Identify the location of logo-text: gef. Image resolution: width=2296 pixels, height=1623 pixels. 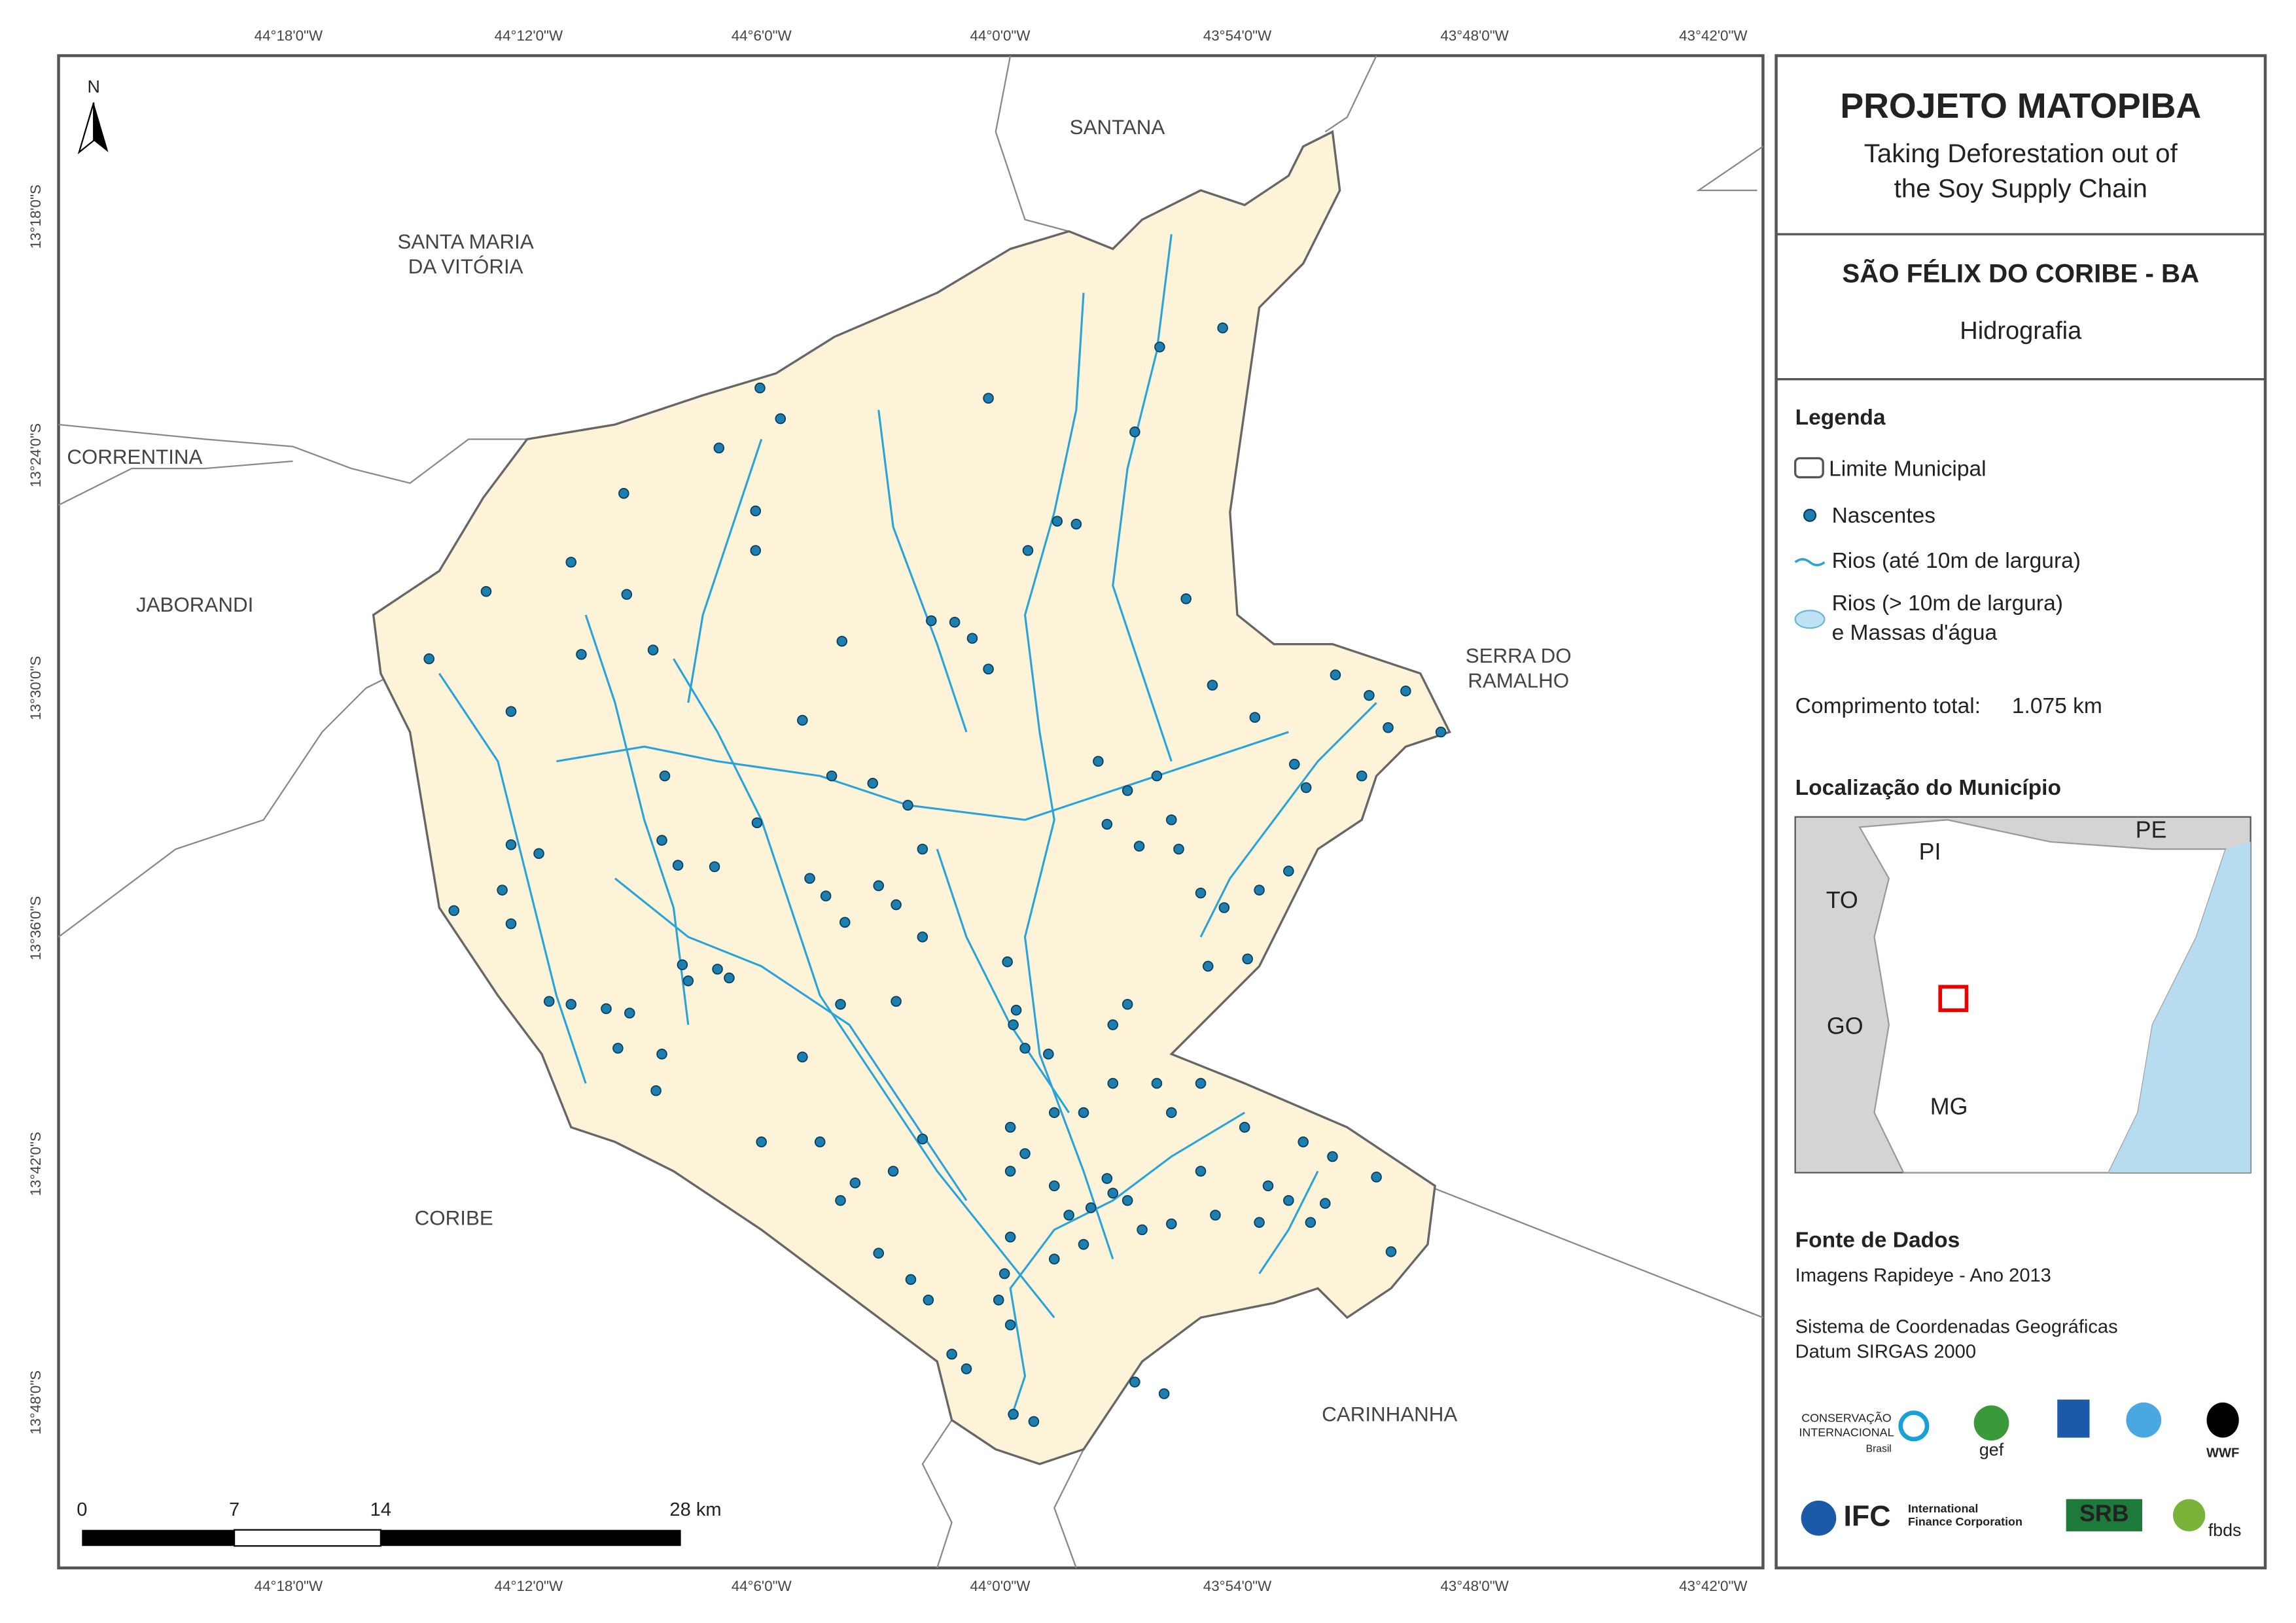
(1992, 1450).